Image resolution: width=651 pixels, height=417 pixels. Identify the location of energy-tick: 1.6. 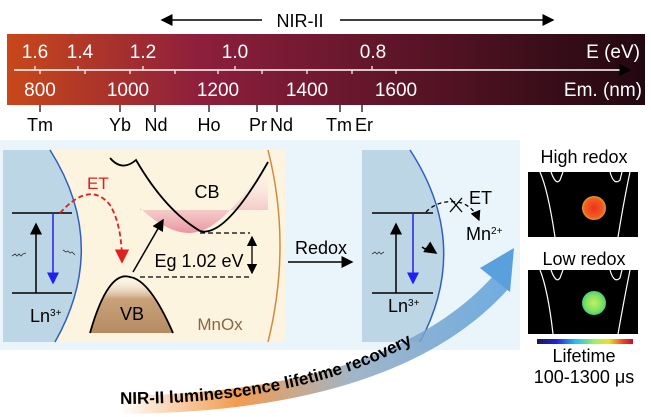
(35, 52).